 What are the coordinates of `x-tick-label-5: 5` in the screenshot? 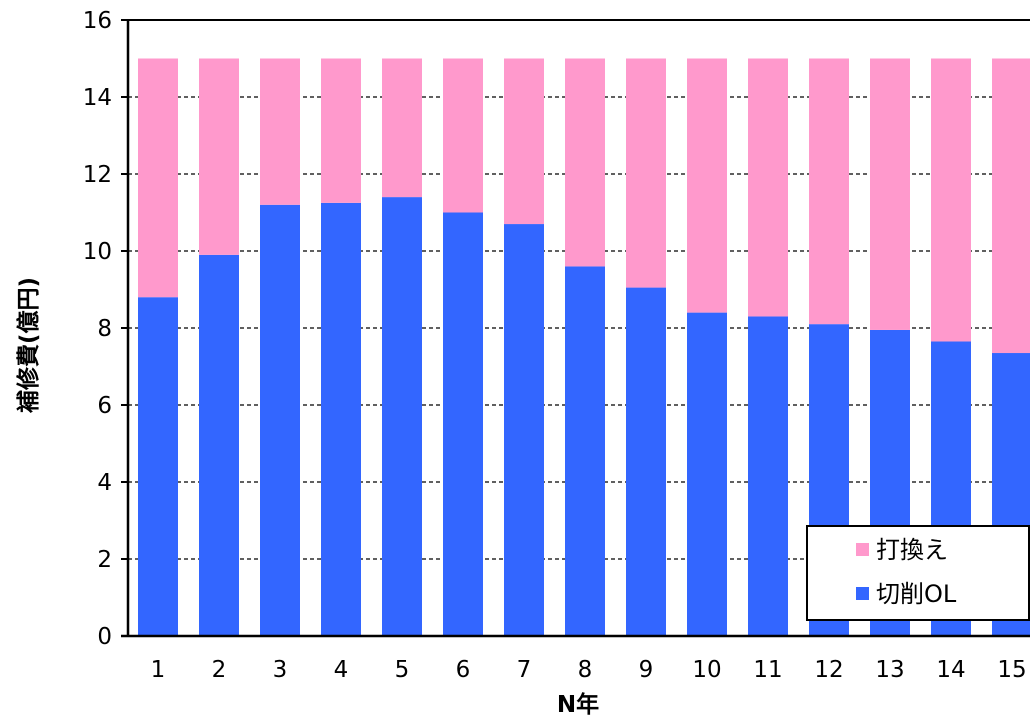 It's located at (402, 670).